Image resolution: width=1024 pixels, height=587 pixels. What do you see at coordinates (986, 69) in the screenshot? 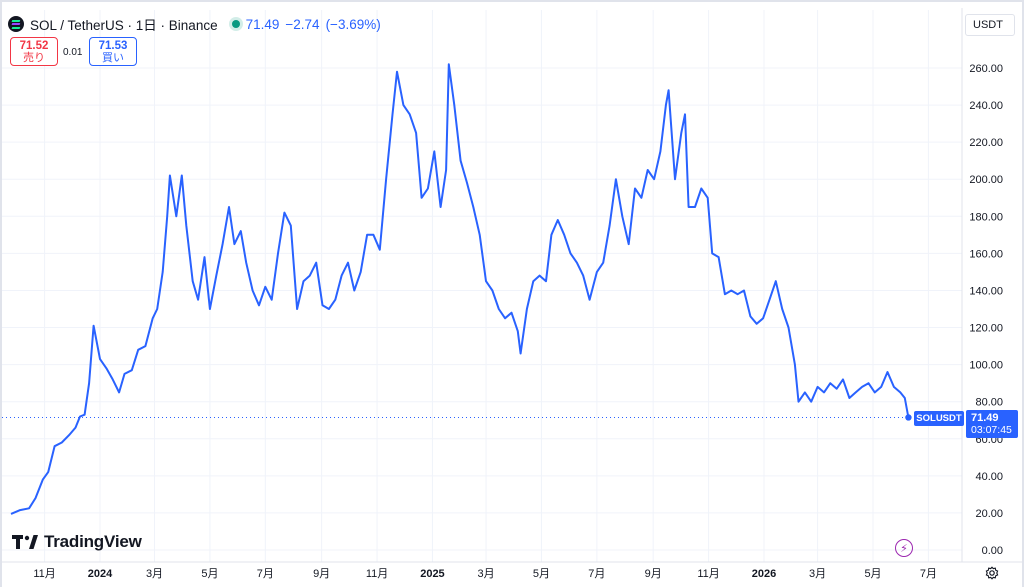
I see `y-tick-label: 260.00` at bounding box center [986, 69].